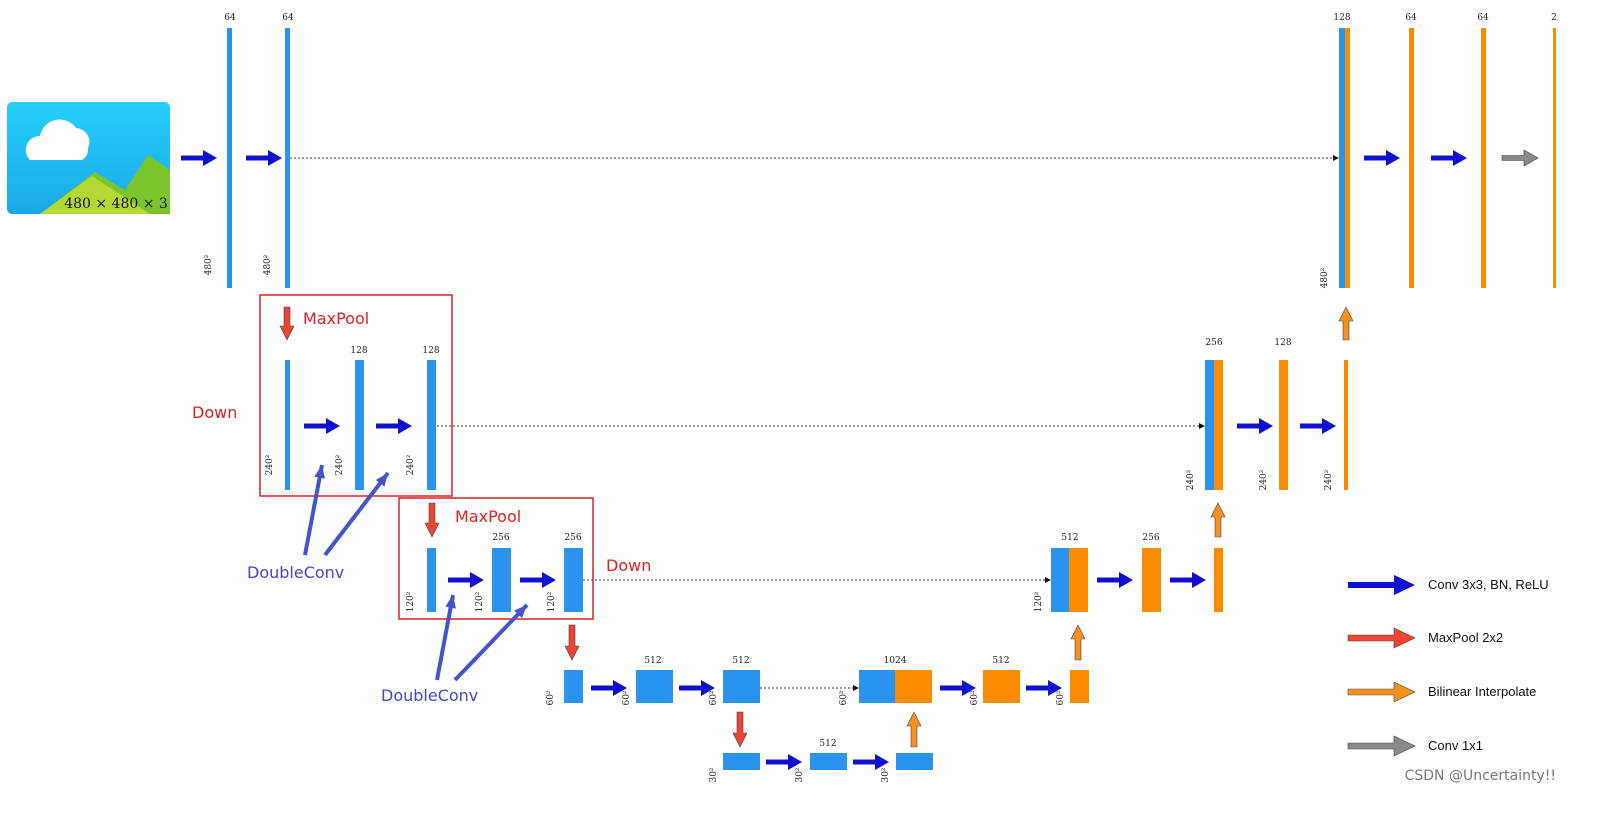  What do you see at coordinates (1465, 637) in the screenshot?
I see `legend-label: MaxPool 2x2` at bounding box center [1465, 637].